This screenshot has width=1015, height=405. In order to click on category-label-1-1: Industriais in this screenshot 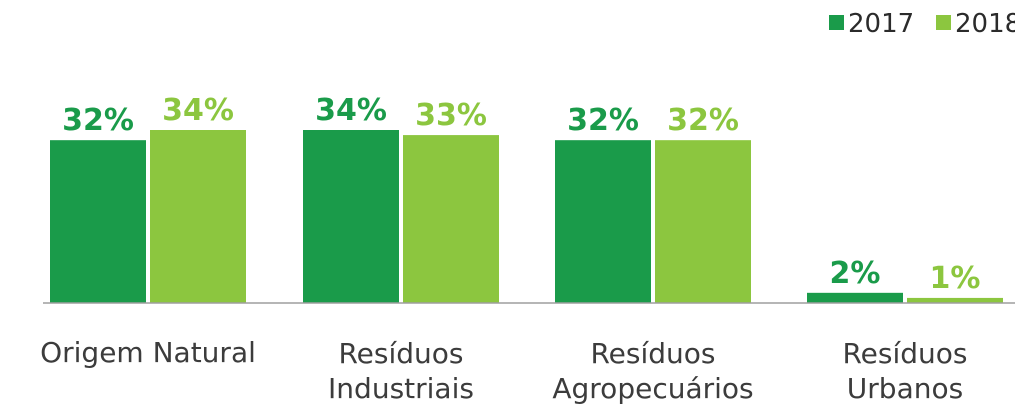, I will do `click(401, 388)`.